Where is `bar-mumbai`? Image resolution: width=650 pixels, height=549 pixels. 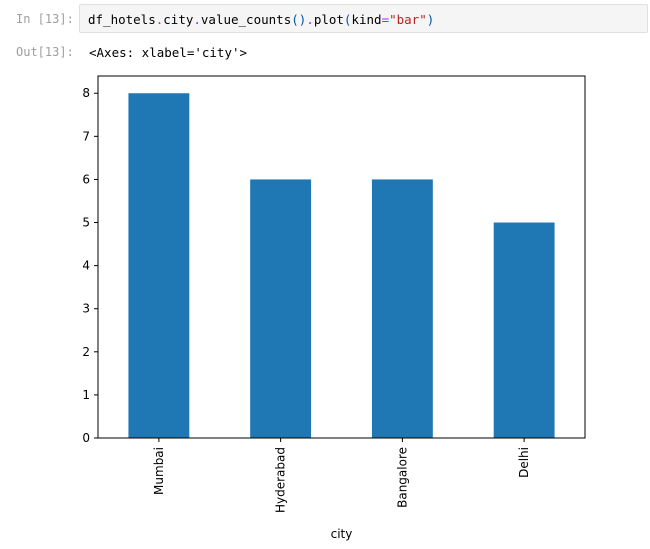
bar-mumbai is located at coordinates (159, 265).